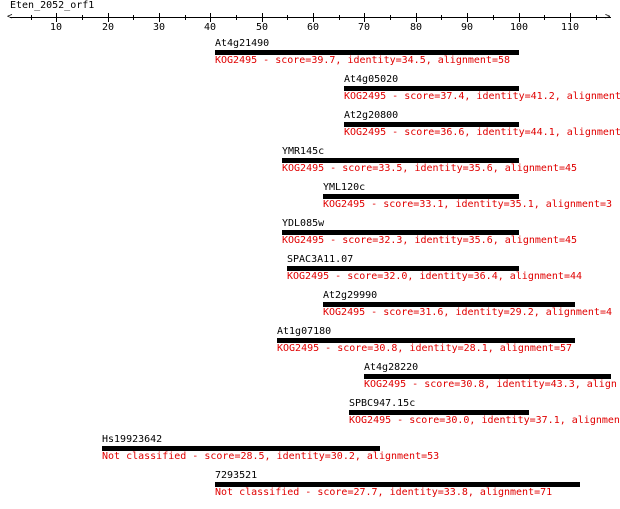 The image size is (620, 509). Describe the element at coordinates (10, 17) in the screenshot. I see `ruler-left-arrow-icon: <` at that location.